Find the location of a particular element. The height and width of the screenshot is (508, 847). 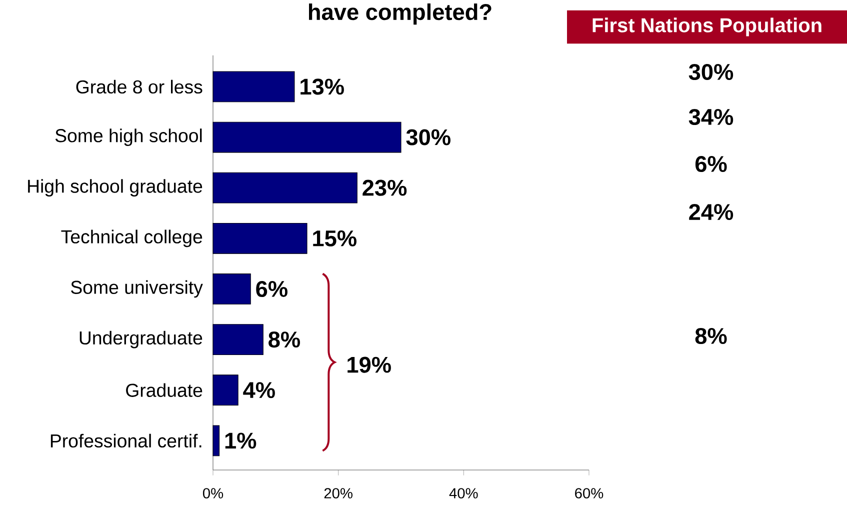

text: 30% is located at coordinates (711, 72).